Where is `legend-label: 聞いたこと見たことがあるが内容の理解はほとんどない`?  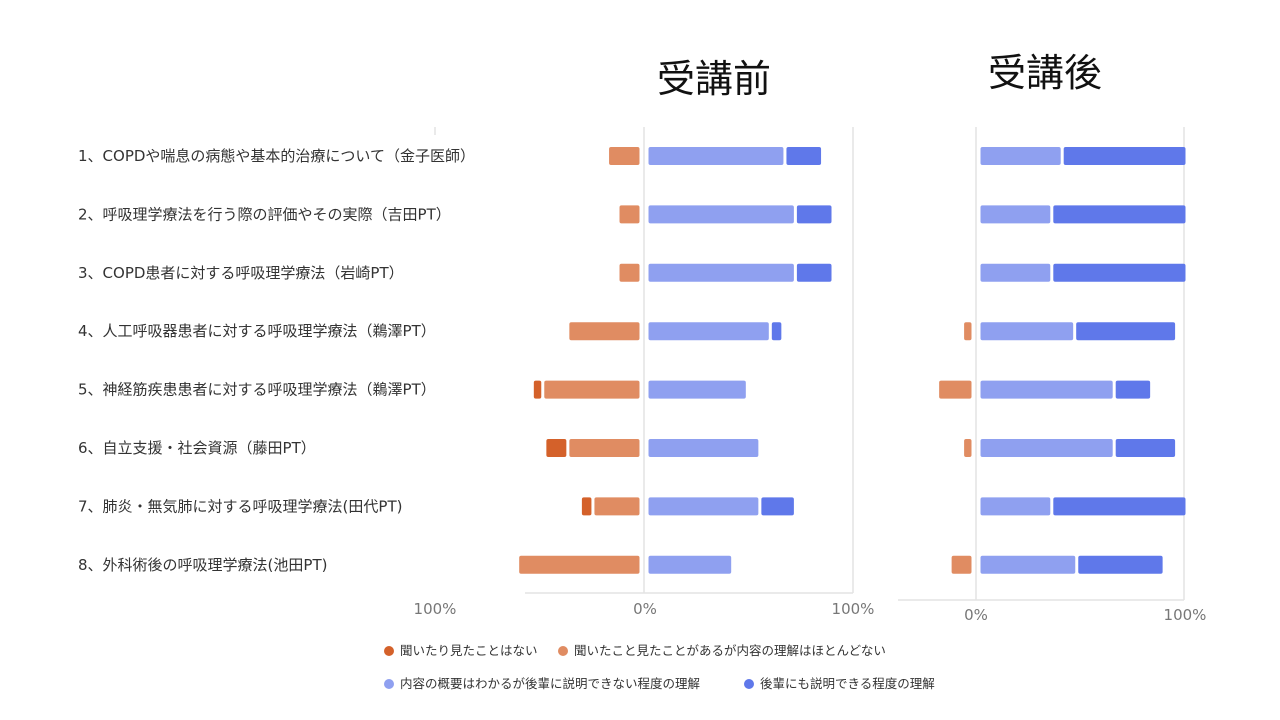
legend-label: 聞いたこと見たことがあるが内容の理解はほとんどない is located at coordinates (730, 650).